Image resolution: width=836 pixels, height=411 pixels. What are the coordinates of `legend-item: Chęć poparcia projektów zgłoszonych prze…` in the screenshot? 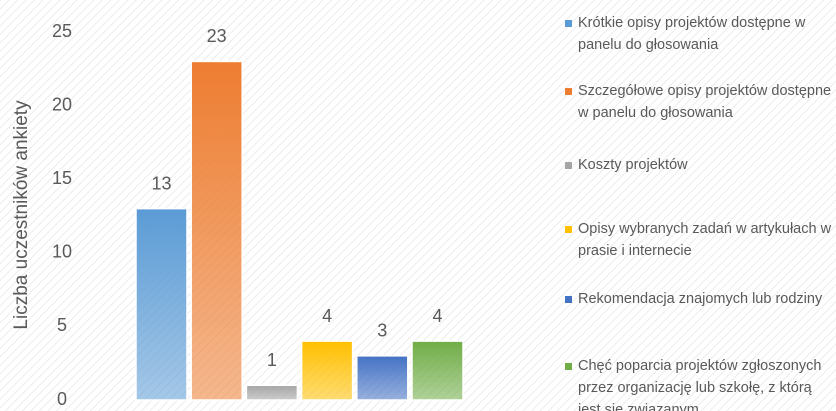 It's located at (700, 383).